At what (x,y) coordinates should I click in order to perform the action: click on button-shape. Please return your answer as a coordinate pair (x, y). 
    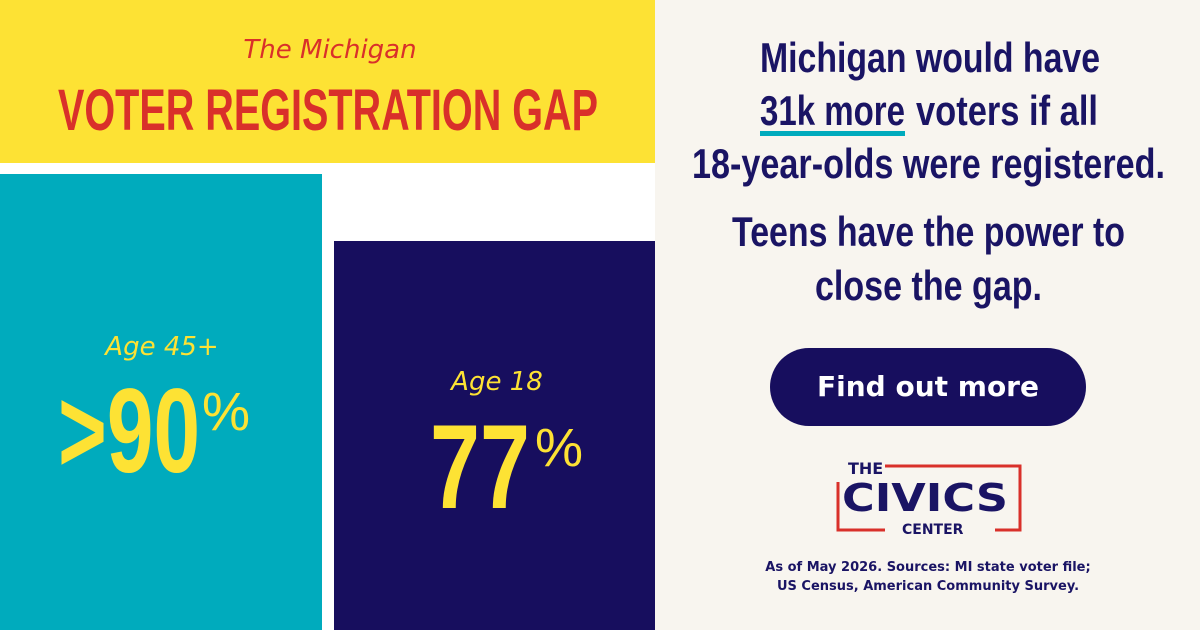
    Looking at the image, I should click on (928, 387).